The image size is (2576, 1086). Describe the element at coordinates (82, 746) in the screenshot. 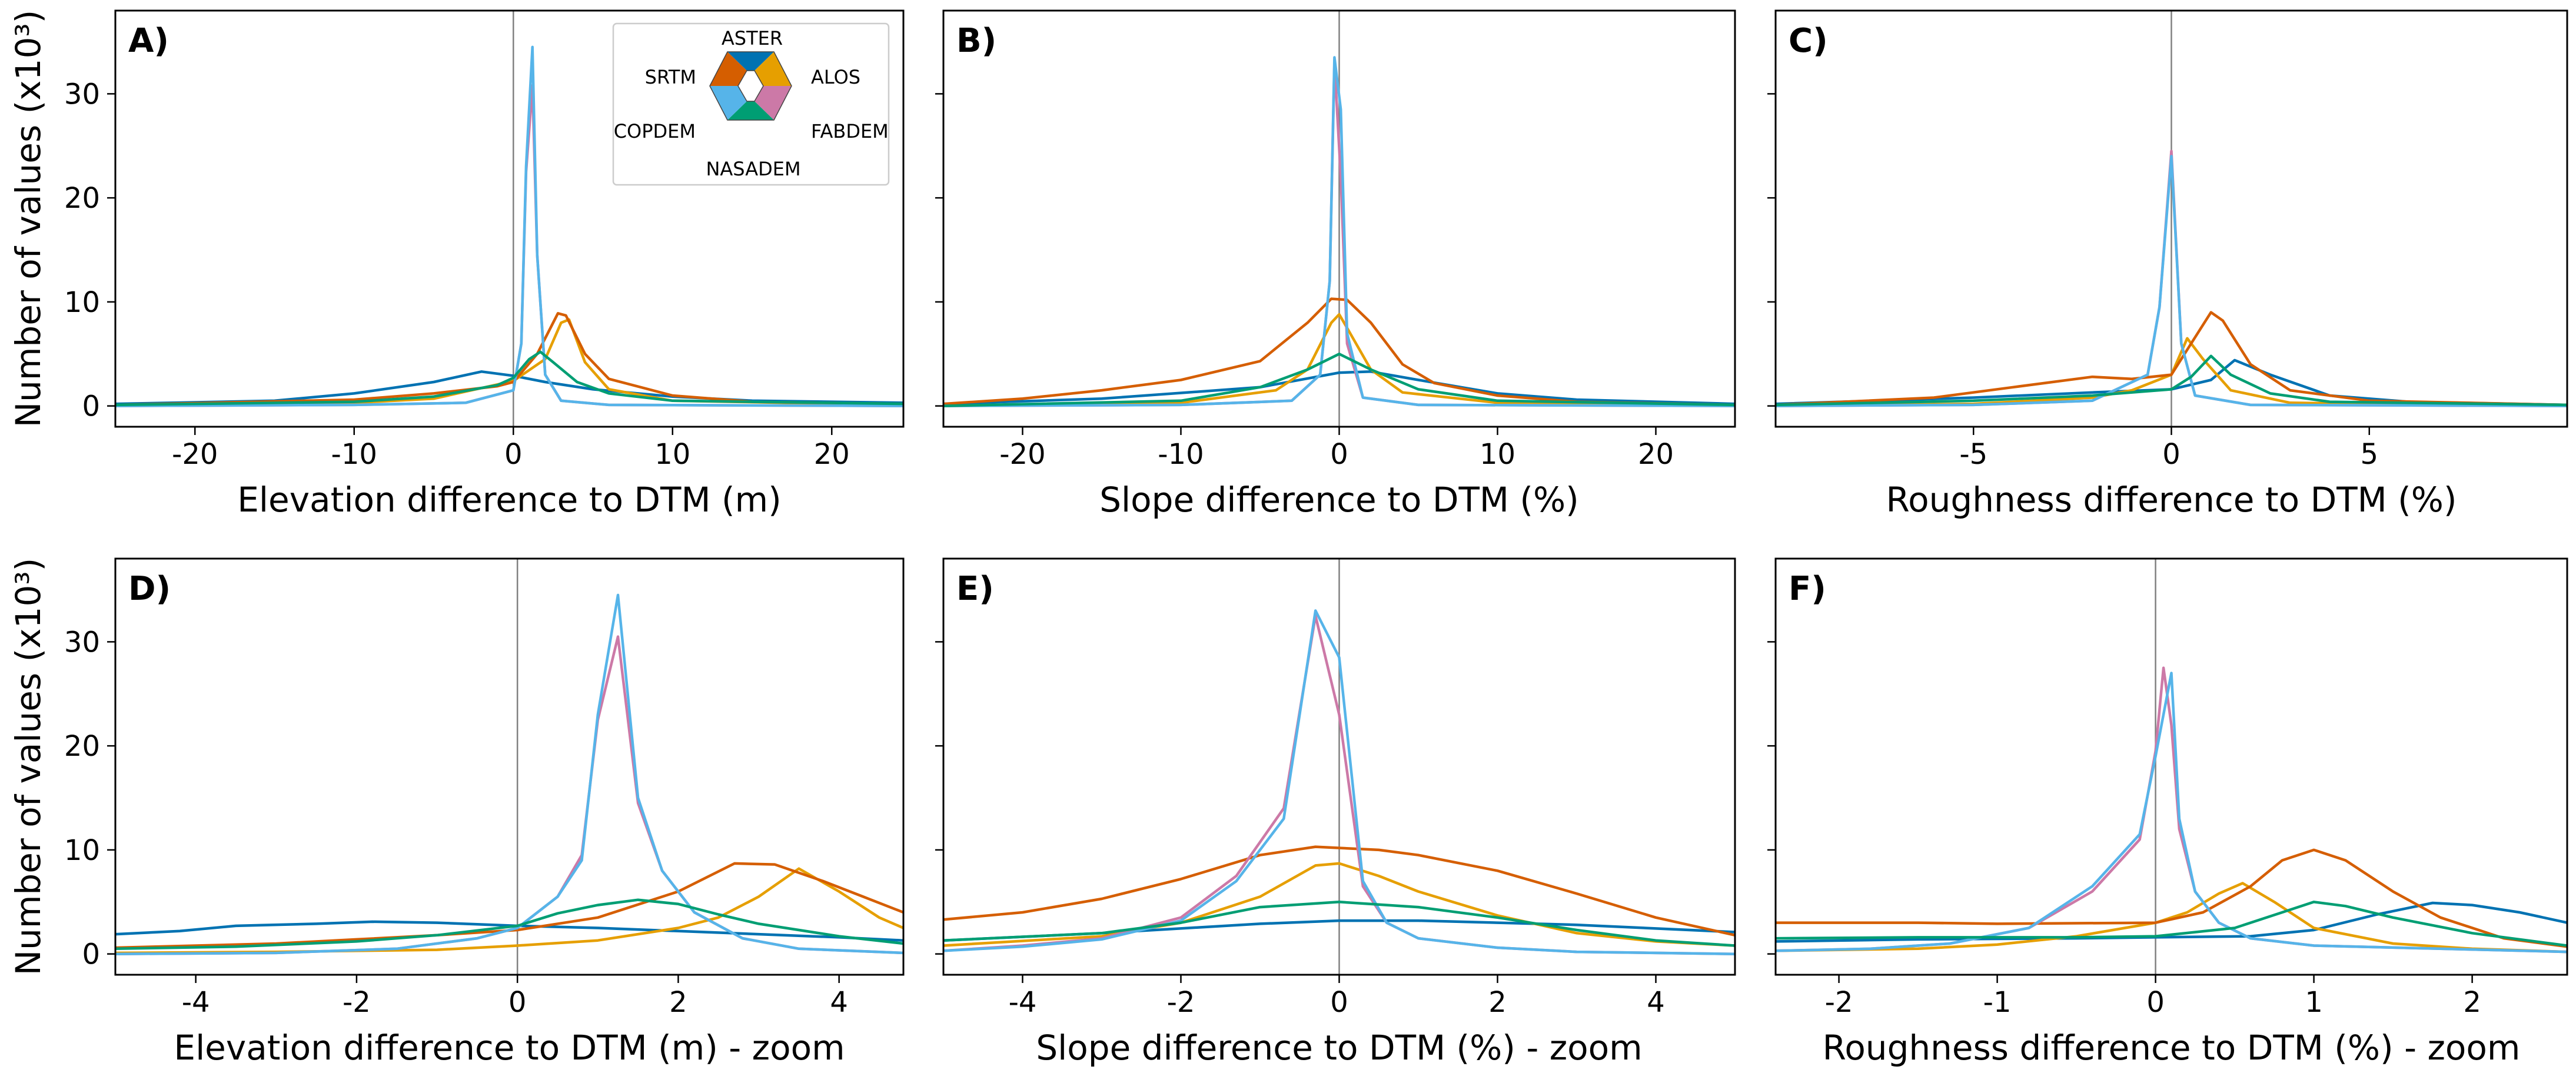

I see `panel-d-ytick-label-2: 20` at that location.